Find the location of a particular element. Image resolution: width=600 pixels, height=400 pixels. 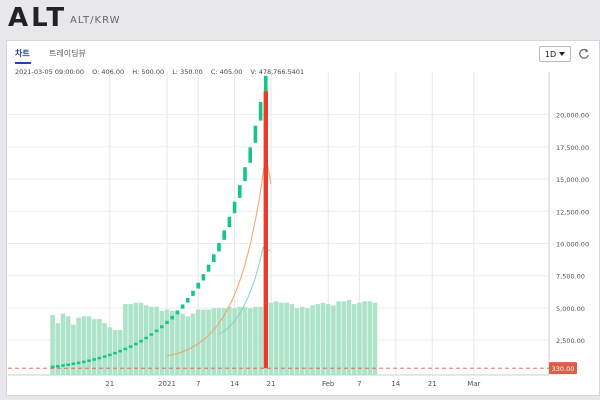

interval-dropdown: 1D is located at coordinates (555, 54).